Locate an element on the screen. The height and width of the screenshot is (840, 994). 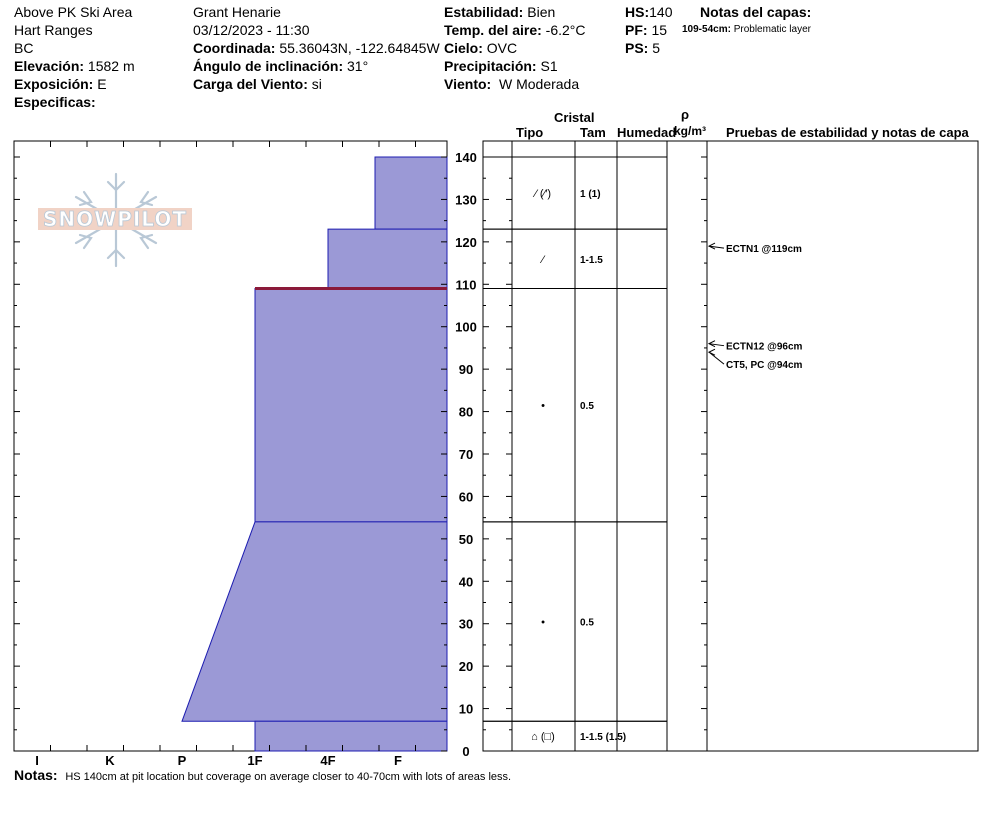
slope-angle: Ángulo de inclinación: 31° is located at coordinates (281, 66).